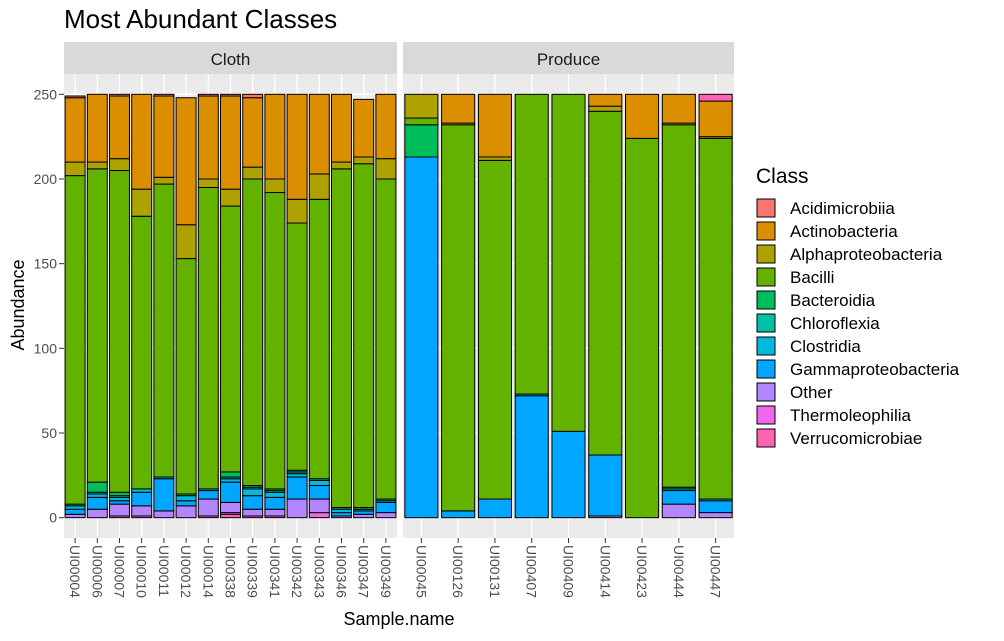 Image resolution: width=1004 pixels, height=641 pixels. I want to click on y-tick-label: 250, so click(46, 94).